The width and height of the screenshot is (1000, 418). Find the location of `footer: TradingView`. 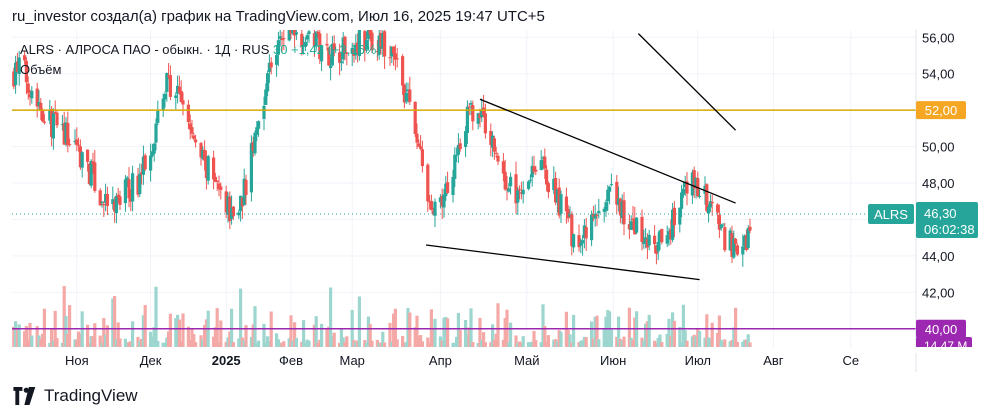

footer: TradingView is located at coordinates (75, 396).